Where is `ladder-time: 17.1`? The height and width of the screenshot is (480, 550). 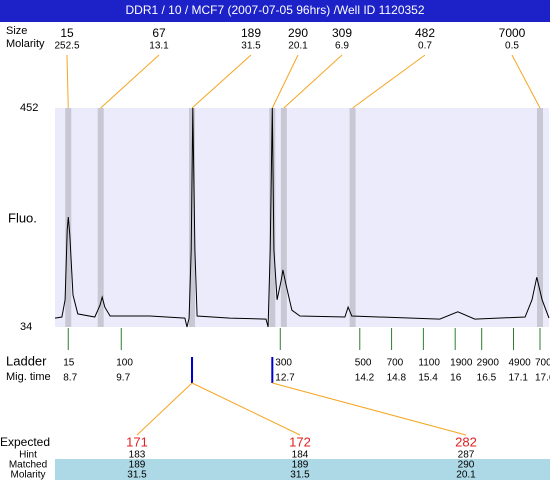 ladder-time: 17.1 is located at coordinates (518, 378).